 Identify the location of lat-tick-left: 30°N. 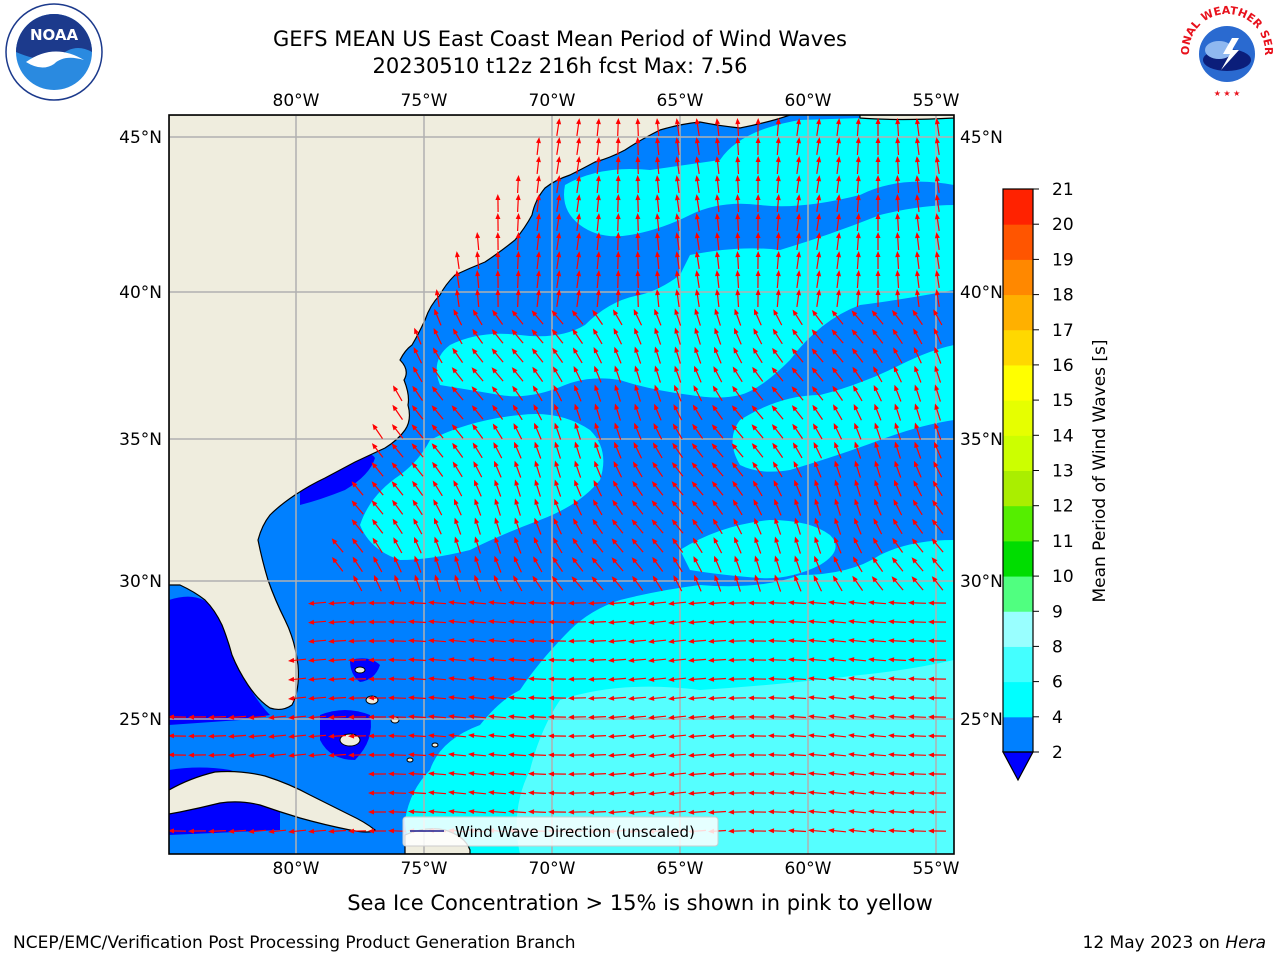
(140, 582).